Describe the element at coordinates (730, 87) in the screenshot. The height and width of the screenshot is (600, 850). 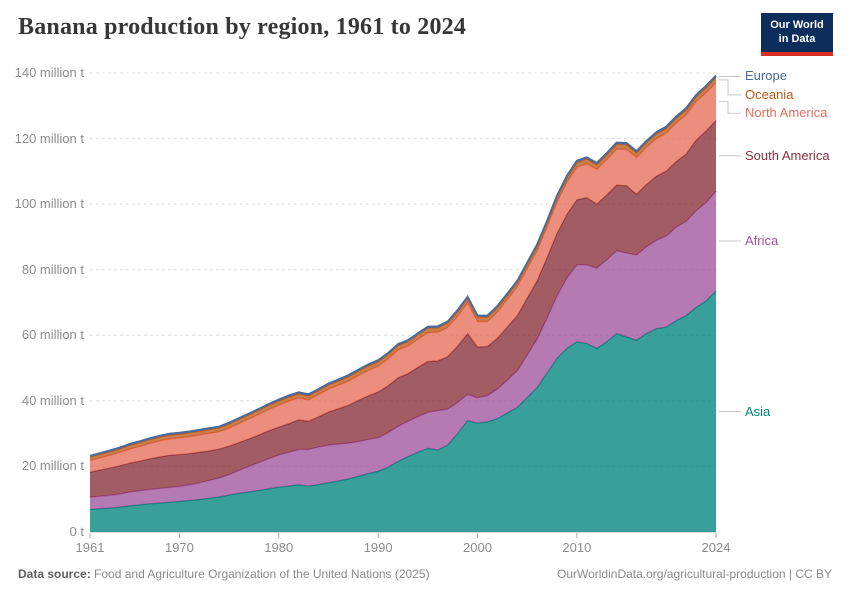
I see `legend-connector-oceania` at that location.